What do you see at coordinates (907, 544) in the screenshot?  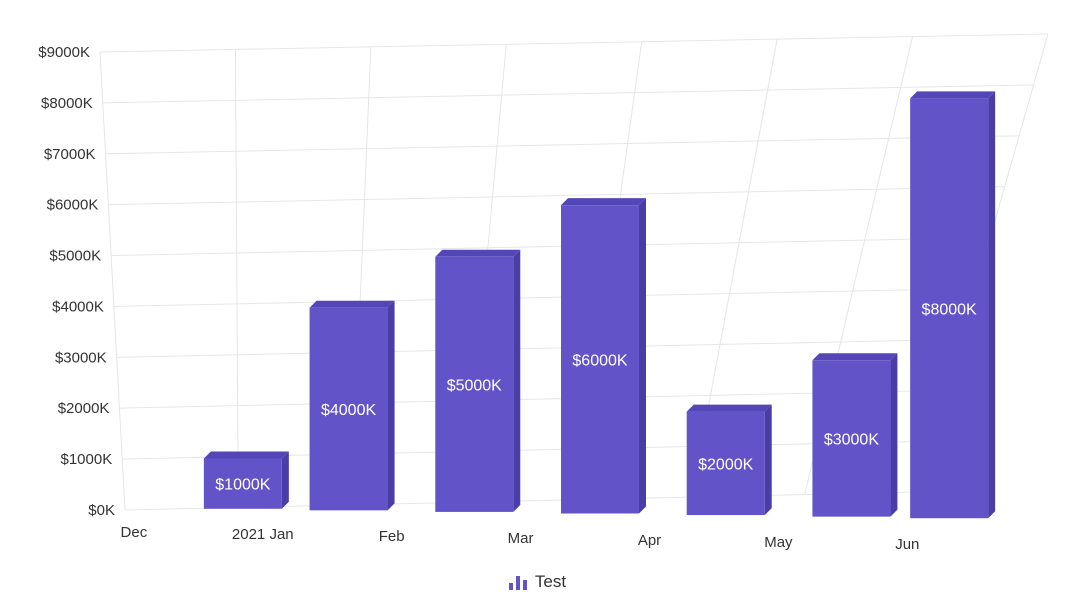 I see `x-tick-label: Jun` at bounding box center [907, 544].